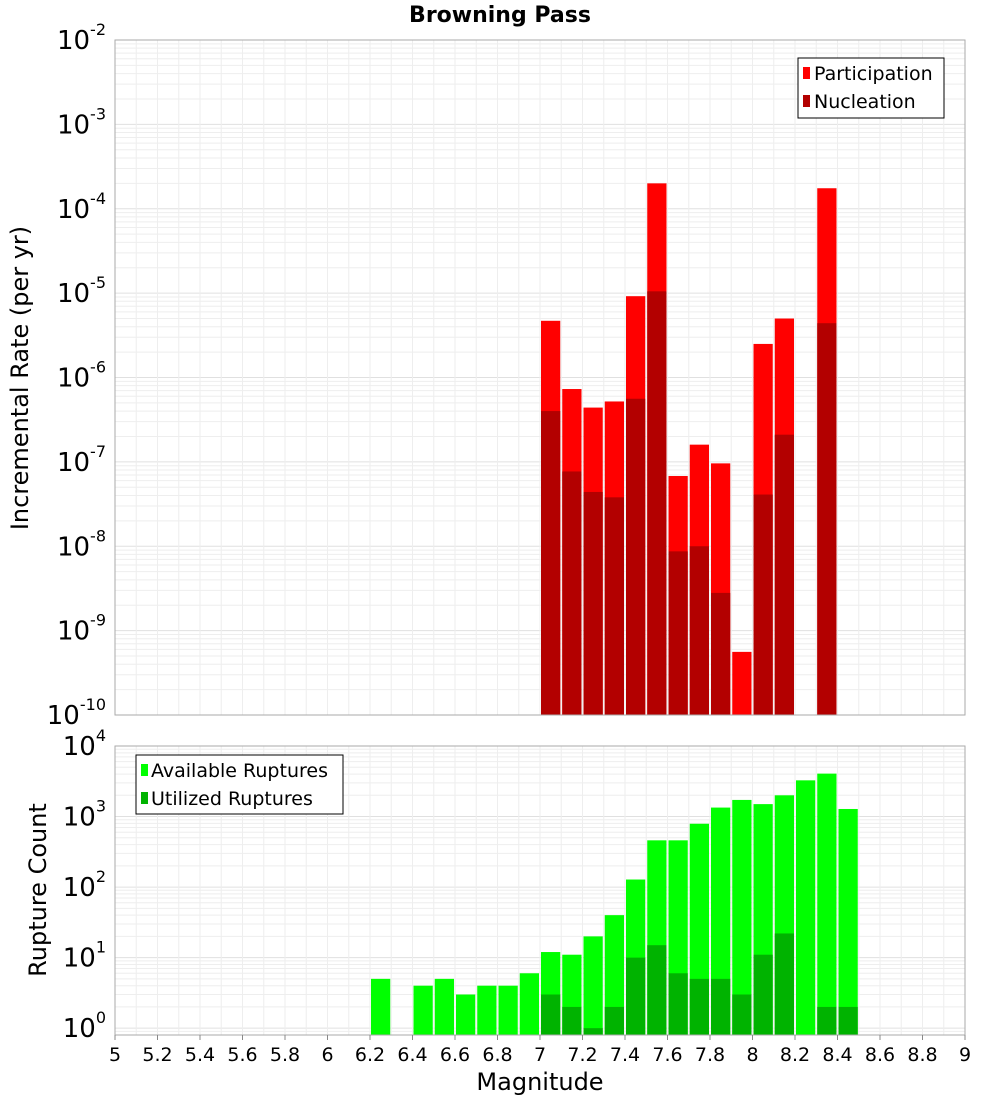  I want to click on utilized-legend-label: Utilized Ruptures, so click(232, 799).